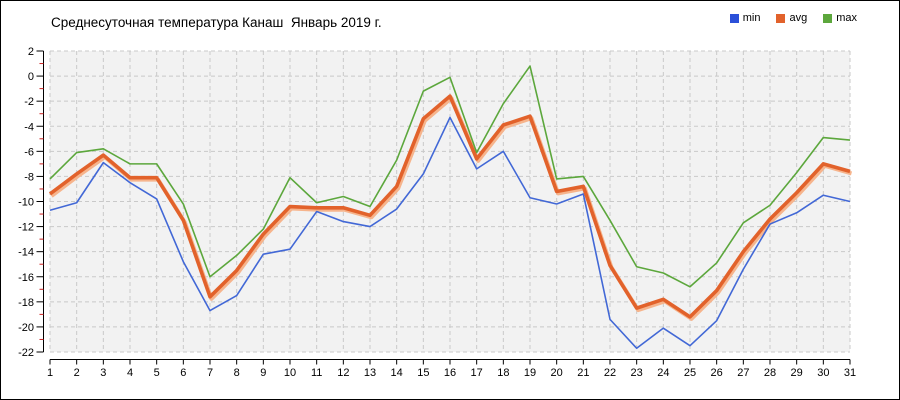 The image size is (900, 400). I want to click on x-tick-label: 28, so click(770, 373).